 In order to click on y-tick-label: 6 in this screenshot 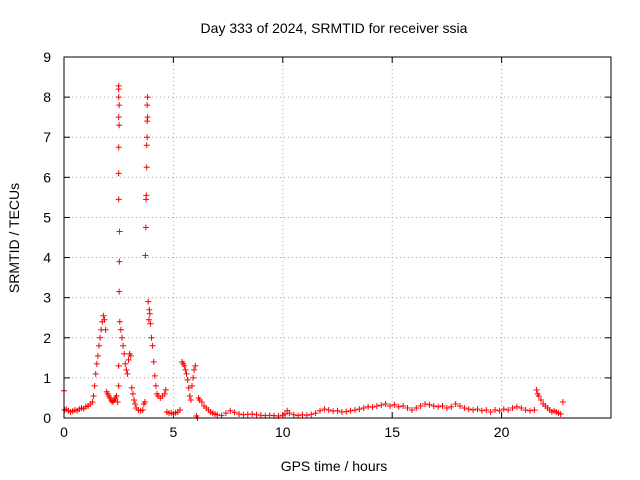, I will do `click(47, 177)`.